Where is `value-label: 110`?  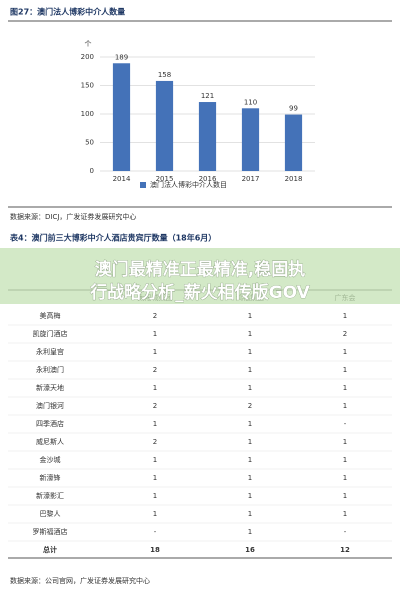
value-label: 110 is located at coordinates (250, 102).